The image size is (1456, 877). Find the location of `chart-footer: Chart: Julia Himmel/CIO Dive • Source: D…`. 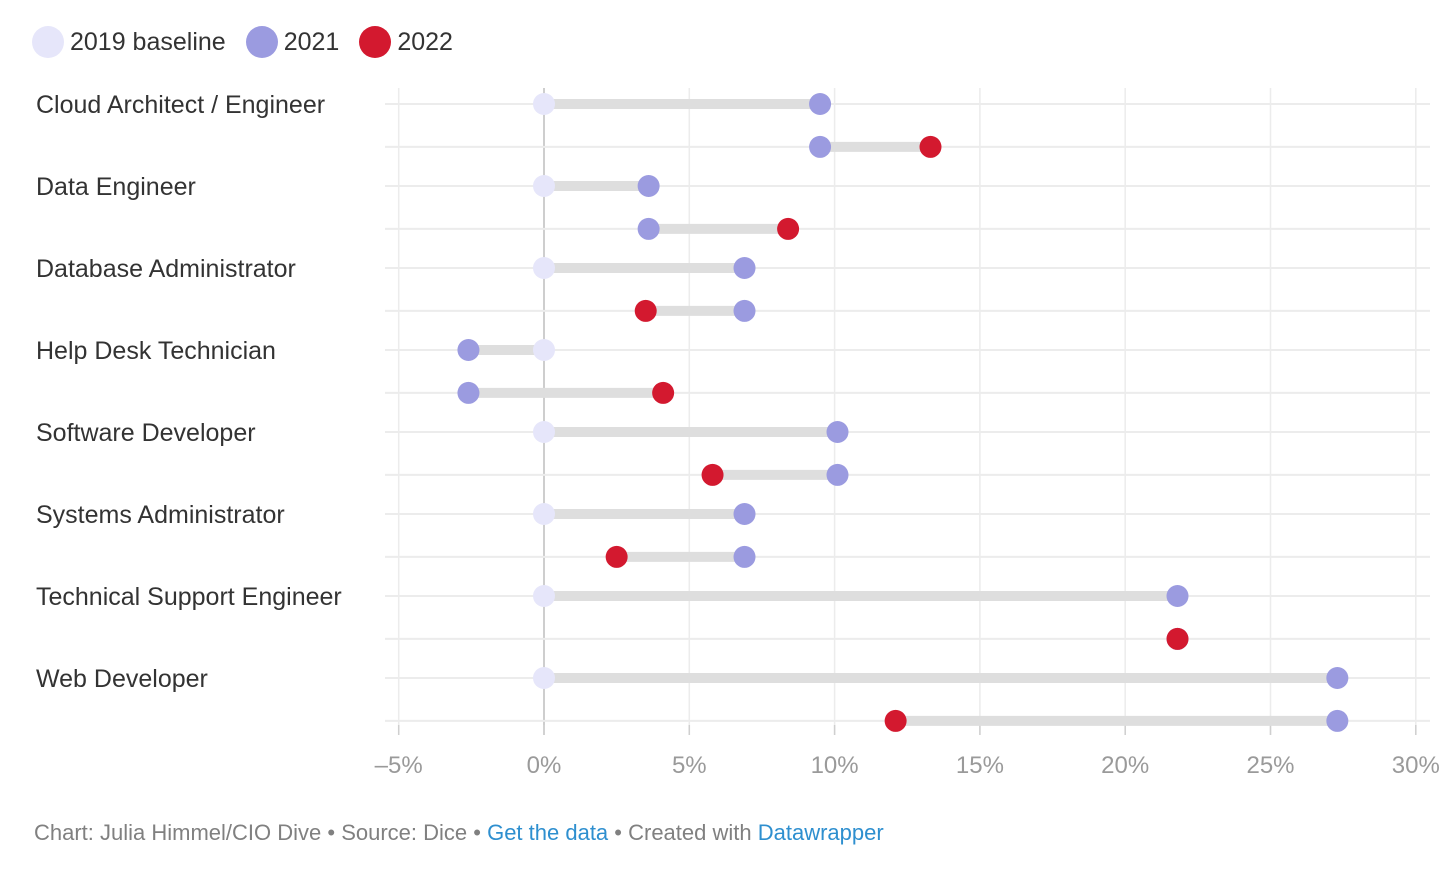

chart-footer: Chart: Julia Himmel/CIO Dive • Source: D… is located at coordinates (459, 833).